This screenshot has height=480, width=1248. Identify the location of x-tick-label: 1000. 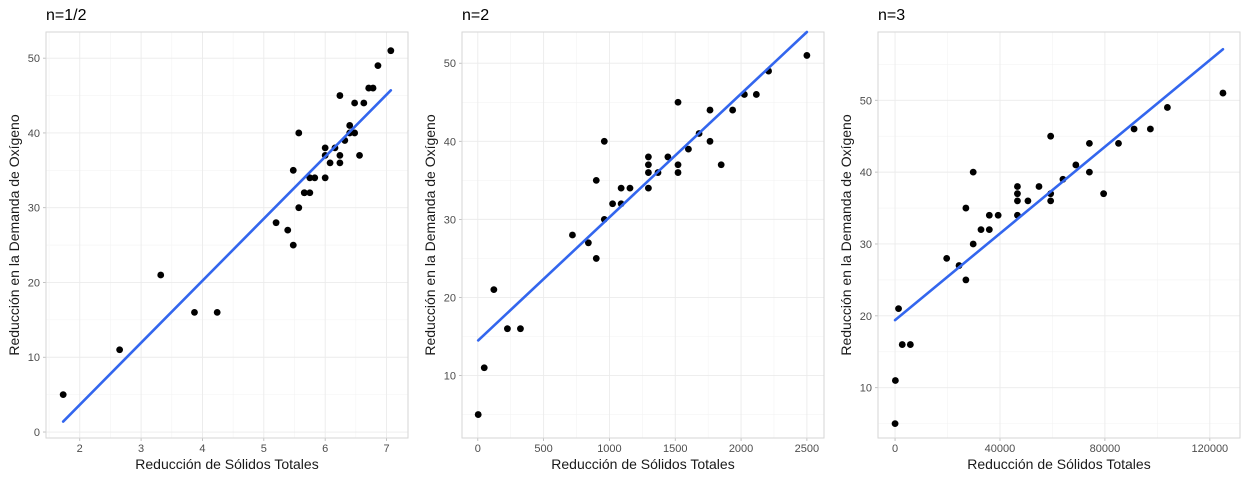
(609, 449).